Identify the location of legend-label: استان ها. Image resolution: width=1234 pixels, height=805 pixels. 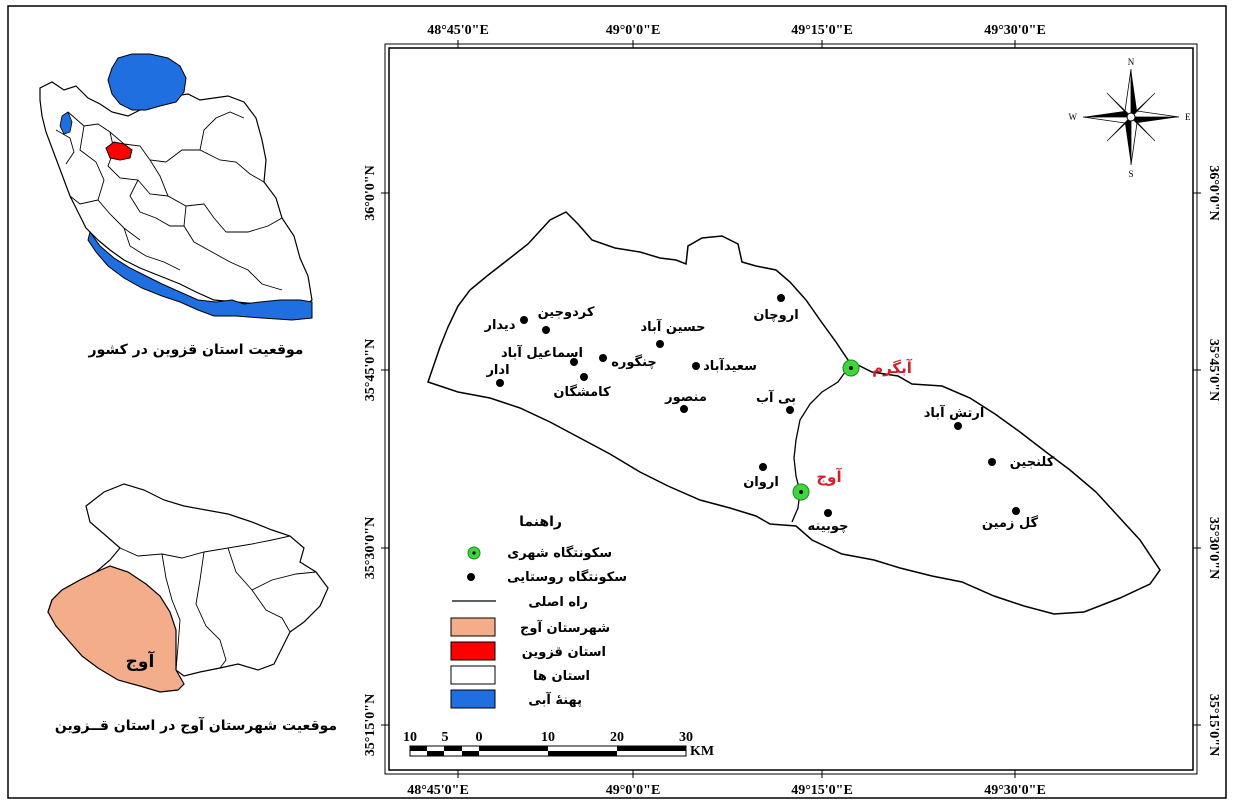
(561, 676).